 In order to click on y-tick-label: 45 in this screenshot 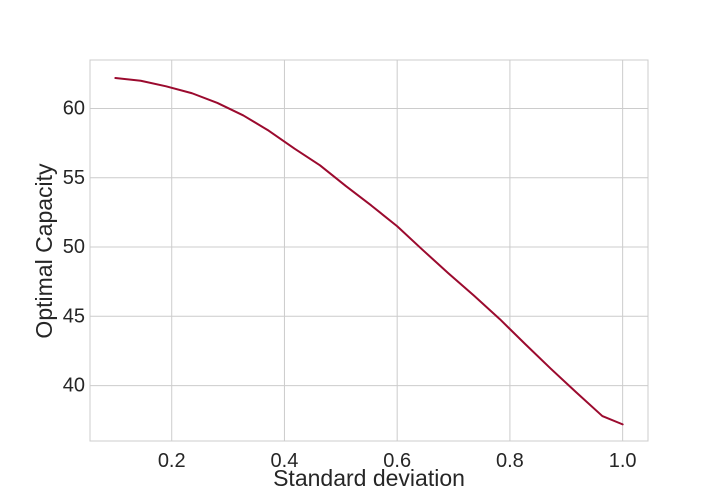, I will do `click(74, 316)`.